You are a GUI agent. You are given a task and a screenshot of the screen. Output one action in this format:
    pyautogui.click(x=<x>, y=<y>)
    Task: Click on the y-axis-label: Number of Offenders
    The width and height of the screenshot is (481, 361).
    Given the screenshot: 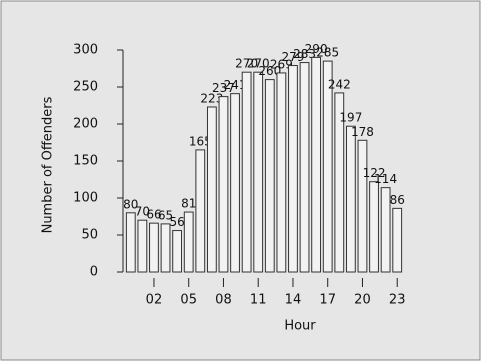 What is the action you would take?
    pyautogui.click(x=48, y=164)
    